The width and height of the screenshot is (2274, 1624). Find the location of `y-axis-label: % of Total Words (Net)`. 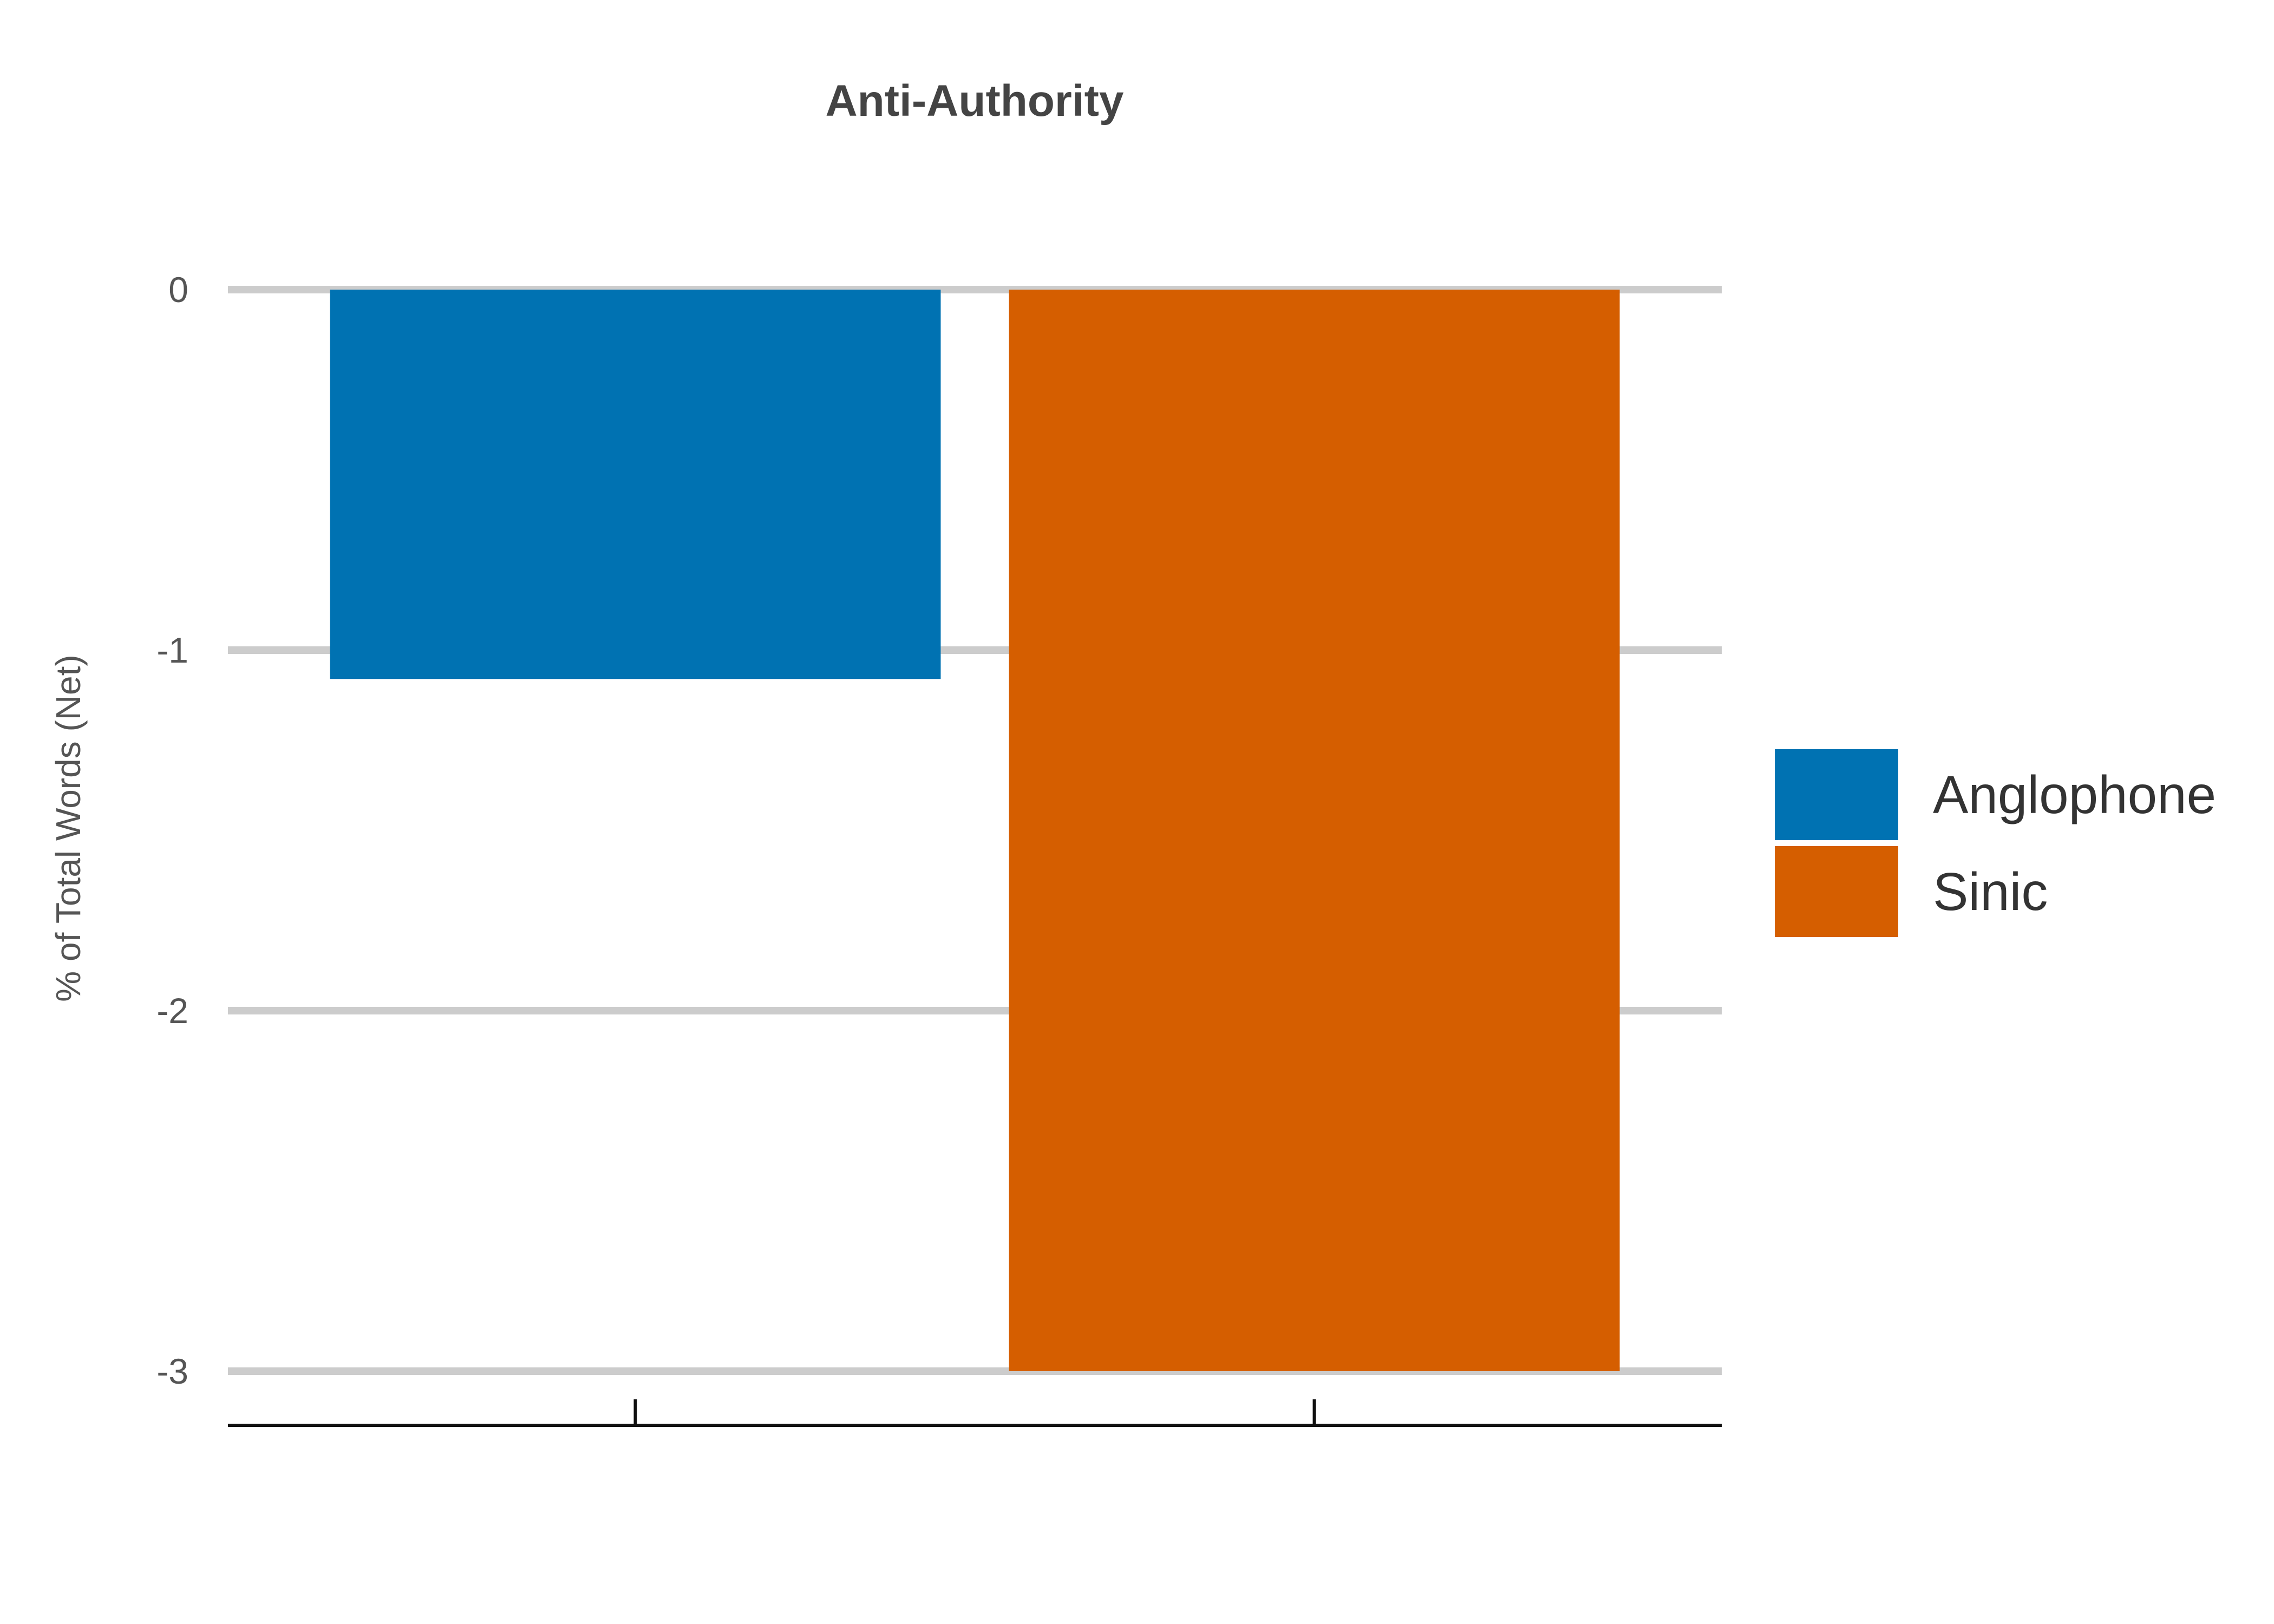

y-axis-label: % of Total Words (Net) is located at coordinates (69, 827).